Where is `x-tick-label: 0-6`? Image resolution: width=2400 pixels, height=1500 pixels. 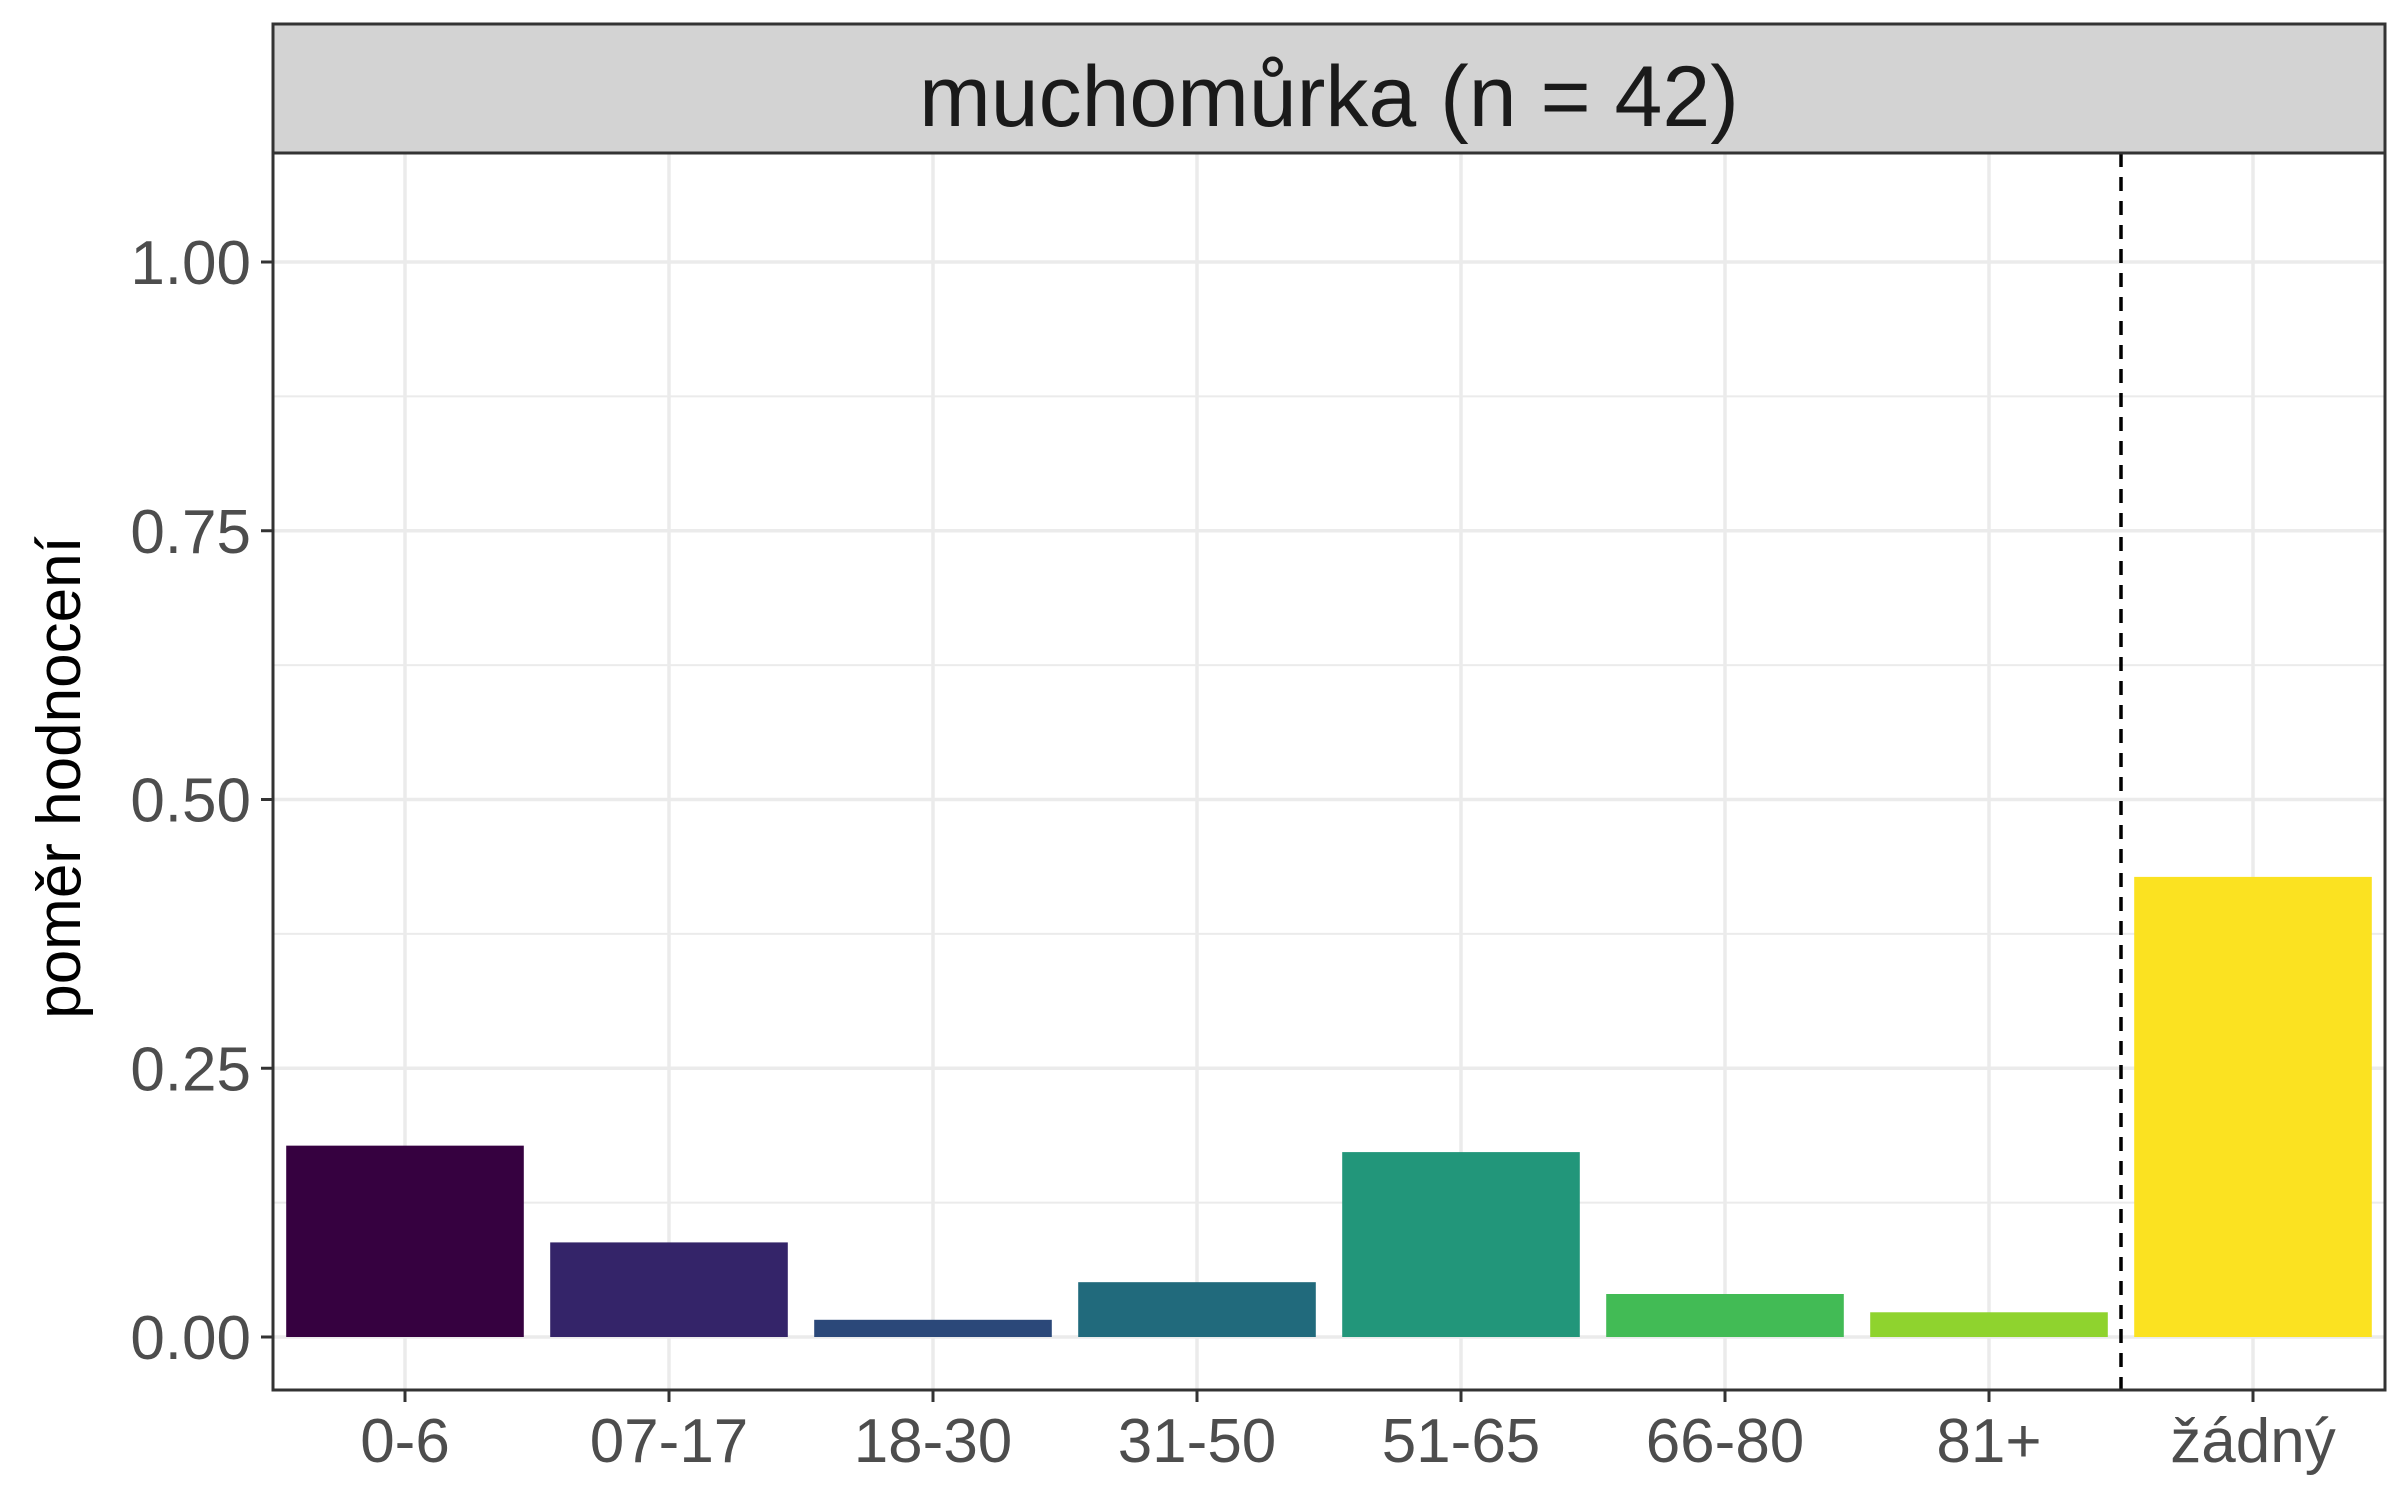 x-tick-label: 0-6 is located at coordinates (405, 1441).